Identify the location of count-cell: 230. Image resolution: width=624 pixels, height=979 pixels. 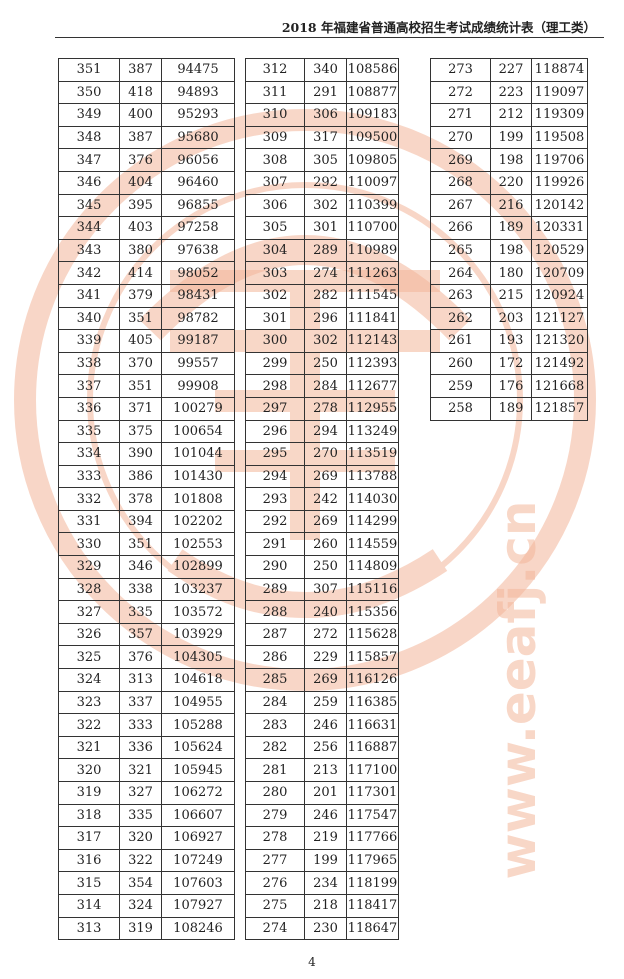
(325, 928).